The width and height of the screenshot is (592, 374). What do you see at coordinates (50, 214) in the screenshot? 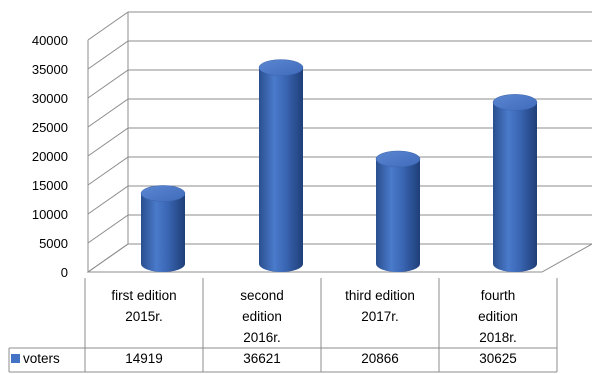
I see `y-tick-label: 10000` at bounding box center [50, 214].